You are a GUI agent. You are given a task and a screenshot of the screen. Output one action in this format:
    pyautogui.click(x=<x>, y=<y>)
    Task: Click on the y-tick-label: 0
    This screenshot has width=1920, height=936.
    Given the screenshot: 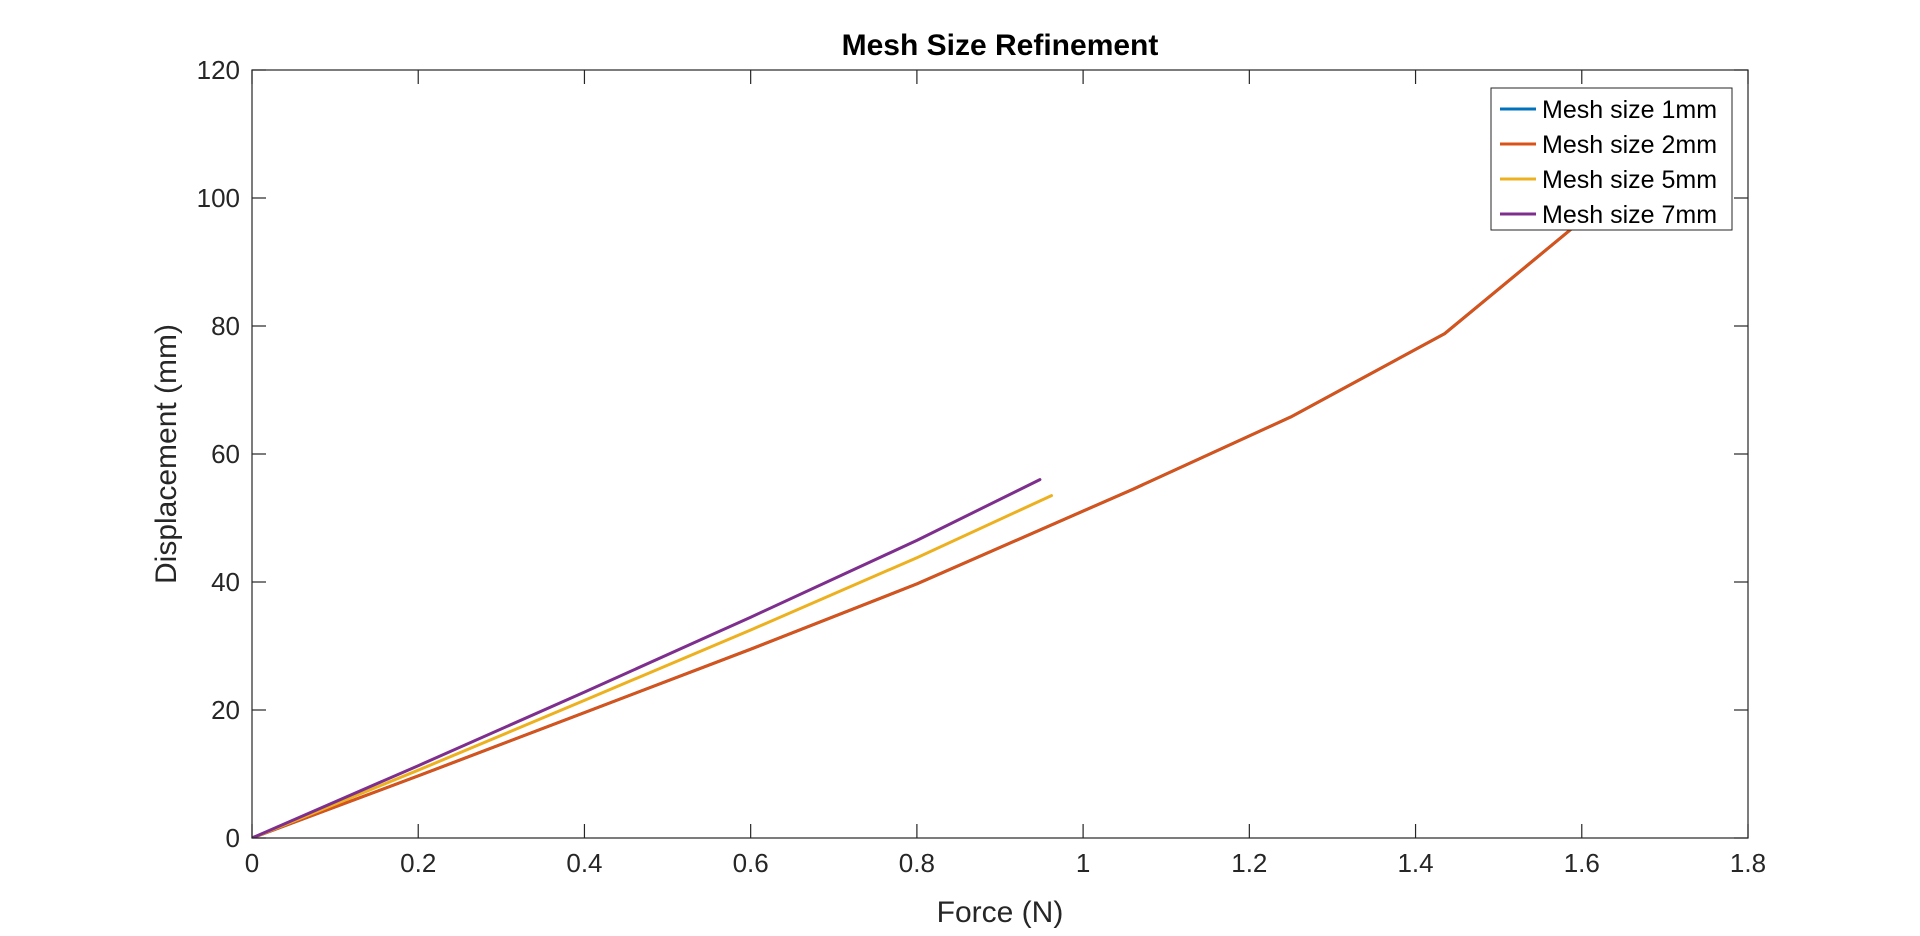 What is the action you would take?
    pyautogui.click(x=233, y=838)
    